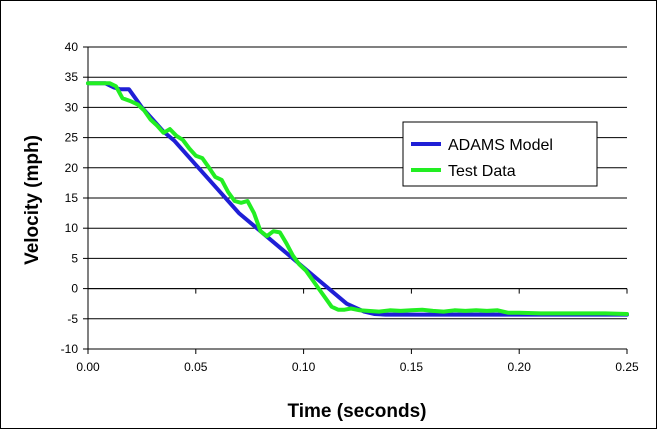  I want to click on x-tick-label: 0.25, so click(627, 367).